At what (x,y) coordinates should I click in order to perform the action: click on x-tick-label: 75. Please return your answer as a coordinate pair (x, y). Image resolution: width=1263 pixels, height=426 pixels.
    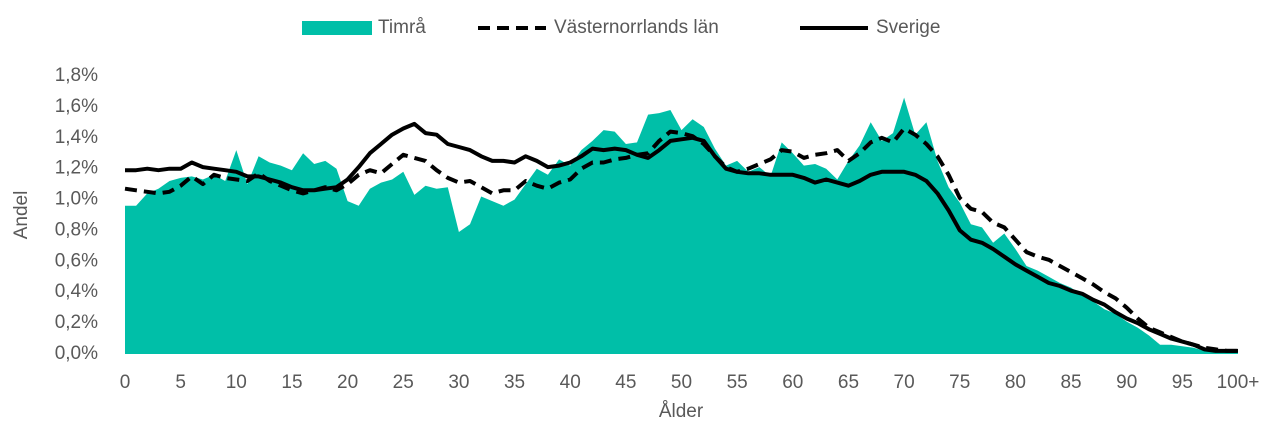
    Looking at the image, I should click on (959, 382).